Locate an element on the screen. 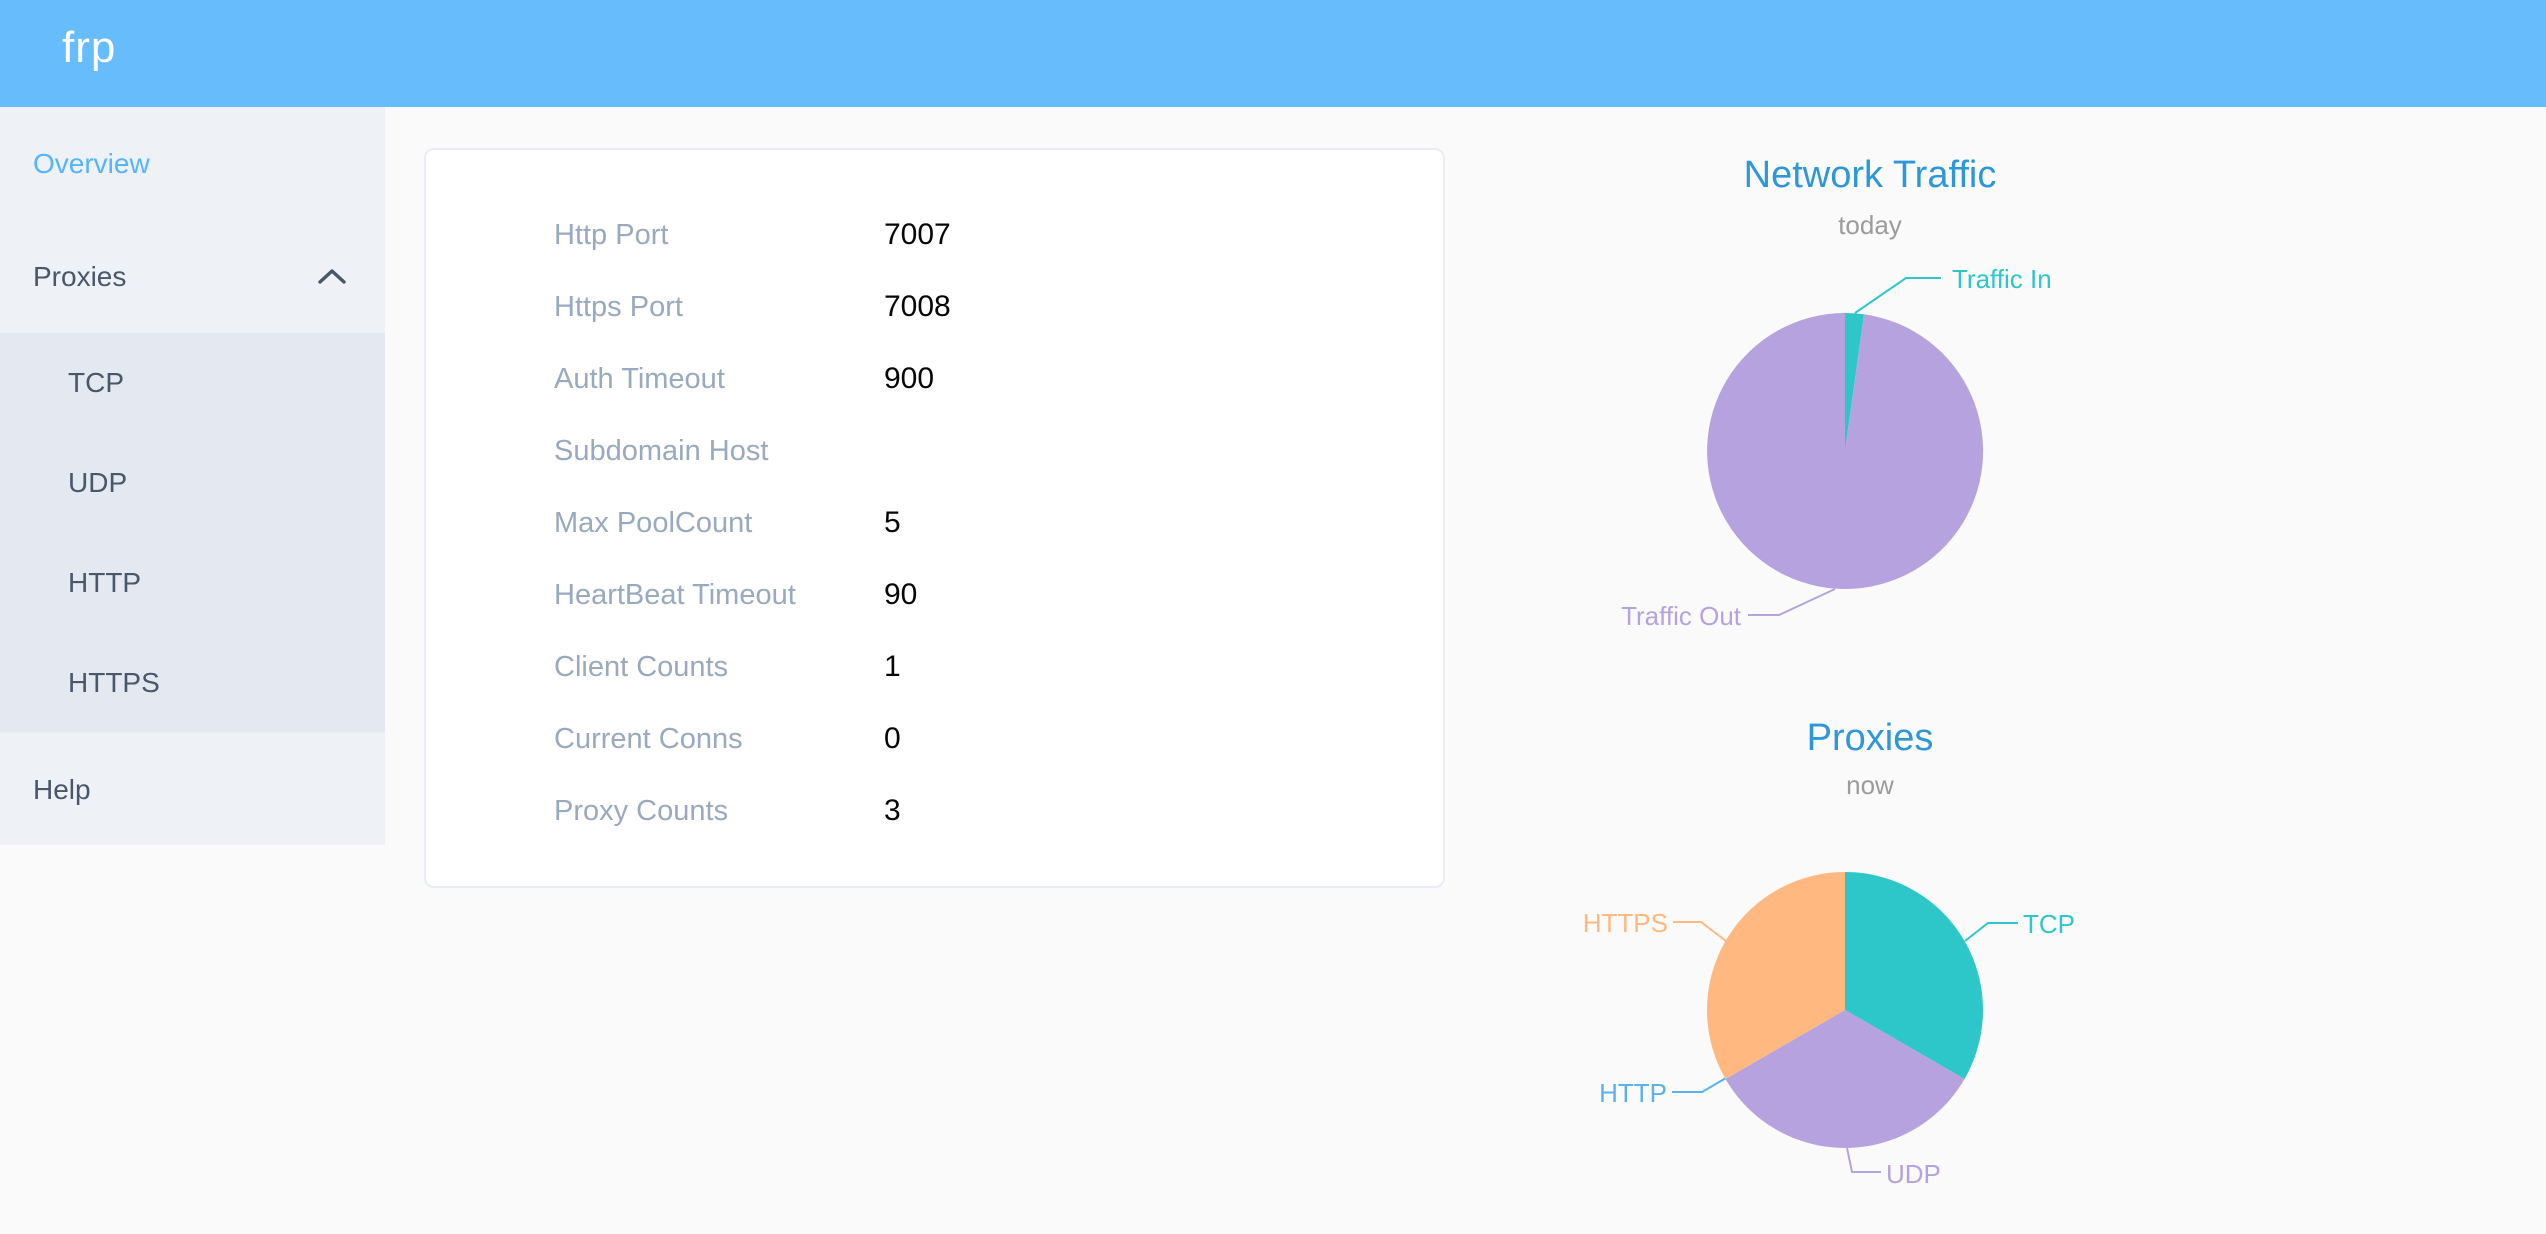 The width and height of the screenshot is (2546, 1234). sidebar-item-label: Help is located at coordinates (62, 789).